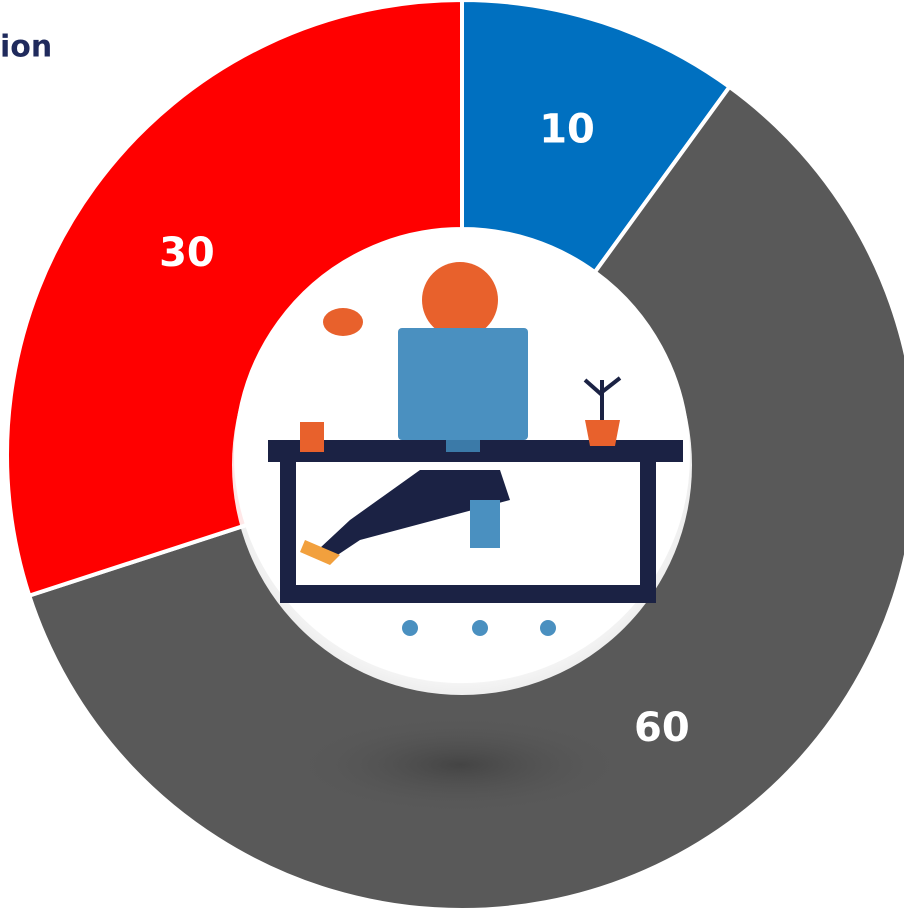  Describe the element at coordinates (463, 446) in the screenshot. I see `monitor-stand` at that location.